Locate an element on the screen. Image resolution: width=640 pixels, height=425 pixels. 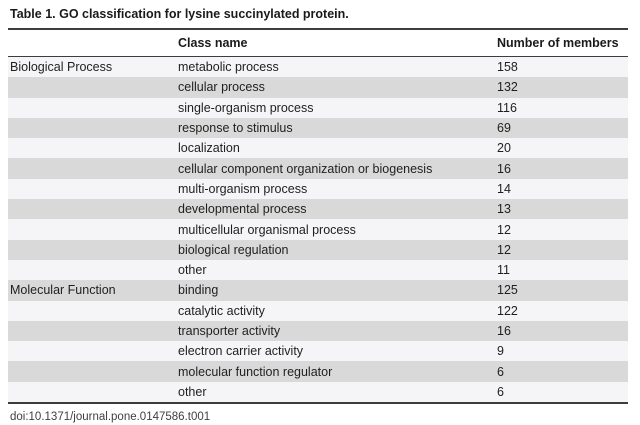
table-row: electron carrier activity 9 is located at coordinates (318, 351).